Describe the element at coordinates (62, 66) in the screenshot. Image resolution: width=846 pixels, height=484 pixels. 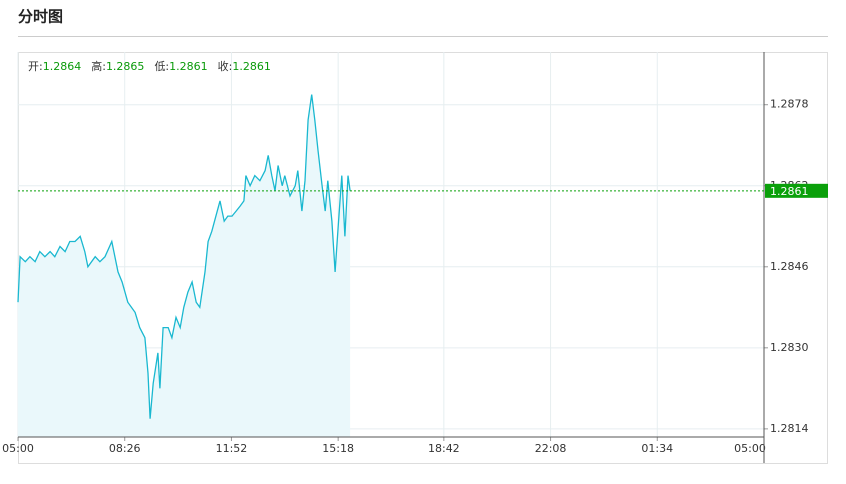
I see `stat-value: 1.2864` at that location.